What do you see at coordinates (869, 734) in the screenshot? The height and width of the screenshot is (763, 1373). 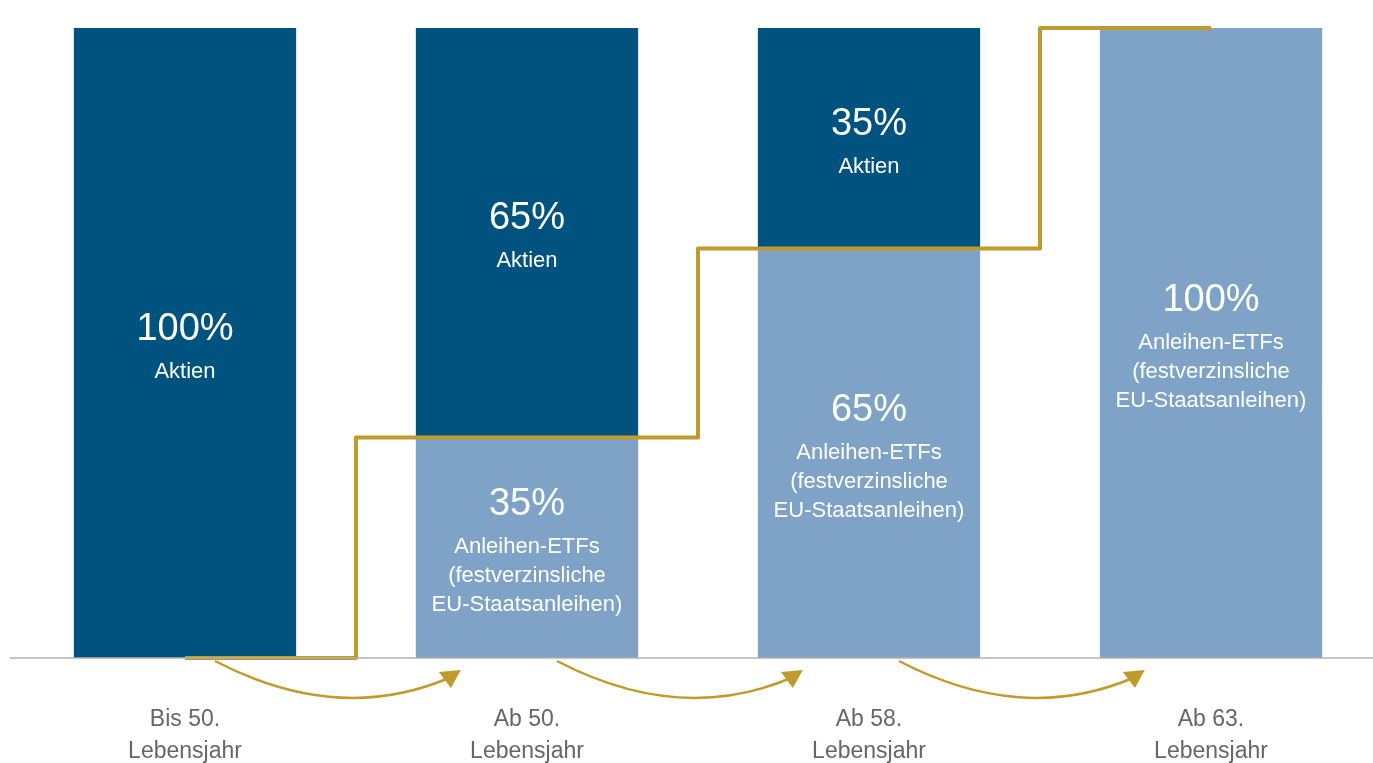 I see `x-tick-label: Ab 58. Lebensjahr` at bounding box center [869, 734].